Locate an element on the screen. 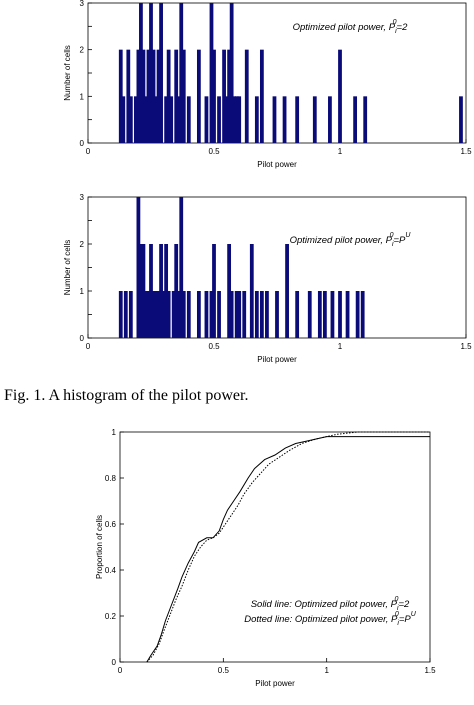  annotation-part: Optimized pilot power, is located at coordinates (341, 27).